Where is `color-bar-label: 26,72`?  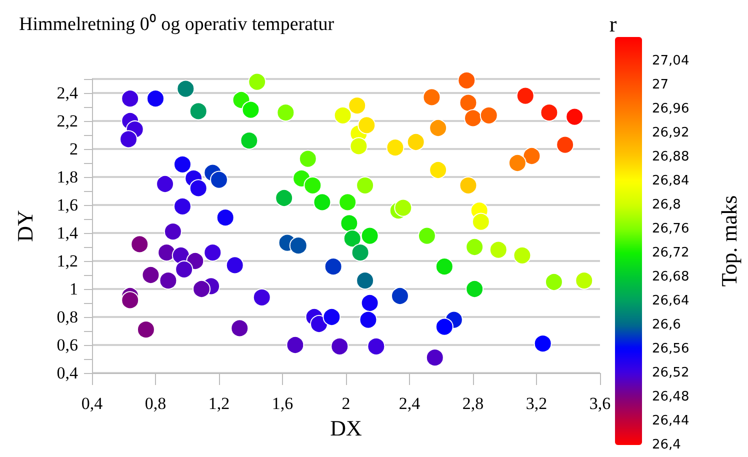 color-bar-label: 26,72 is located at coordinates (671, 253).